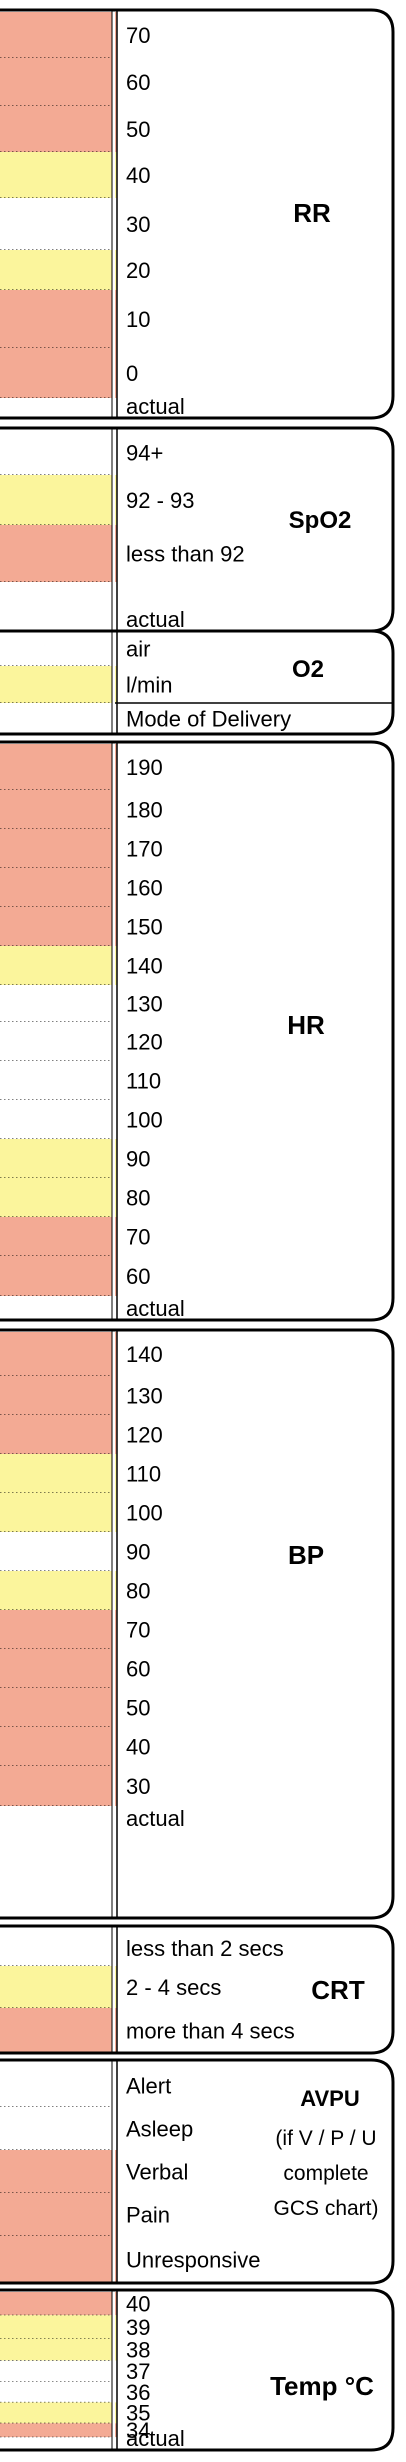 Image resolution: width=406 pixels, height=2462 pixels. What do you see at coordinates (325, 2208) in the screenshot?
I see `section-avpu-subtitle-line: GCS chart)` at bounding box center [325, 2208].